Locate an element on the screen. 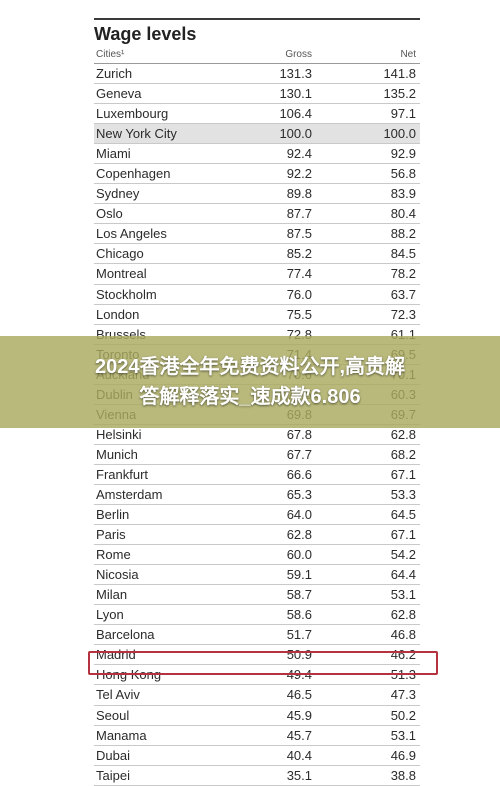 This screenshot has width=500, height=786. cell-gross: 40.4 is located at coordinates (299, 755).